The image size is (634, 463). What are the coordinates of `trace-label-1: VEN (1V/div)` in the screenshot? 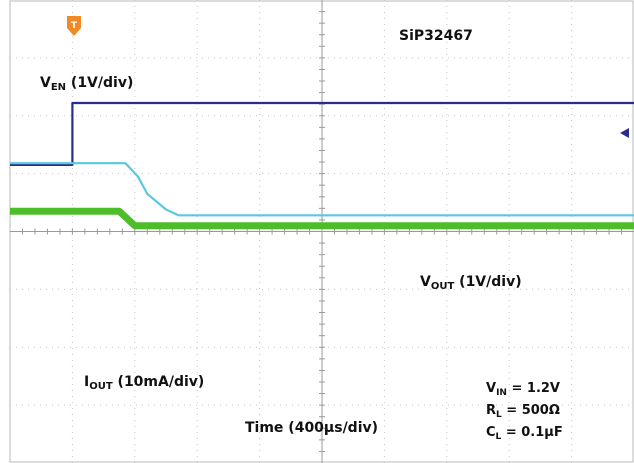 It's located at (86, 84).